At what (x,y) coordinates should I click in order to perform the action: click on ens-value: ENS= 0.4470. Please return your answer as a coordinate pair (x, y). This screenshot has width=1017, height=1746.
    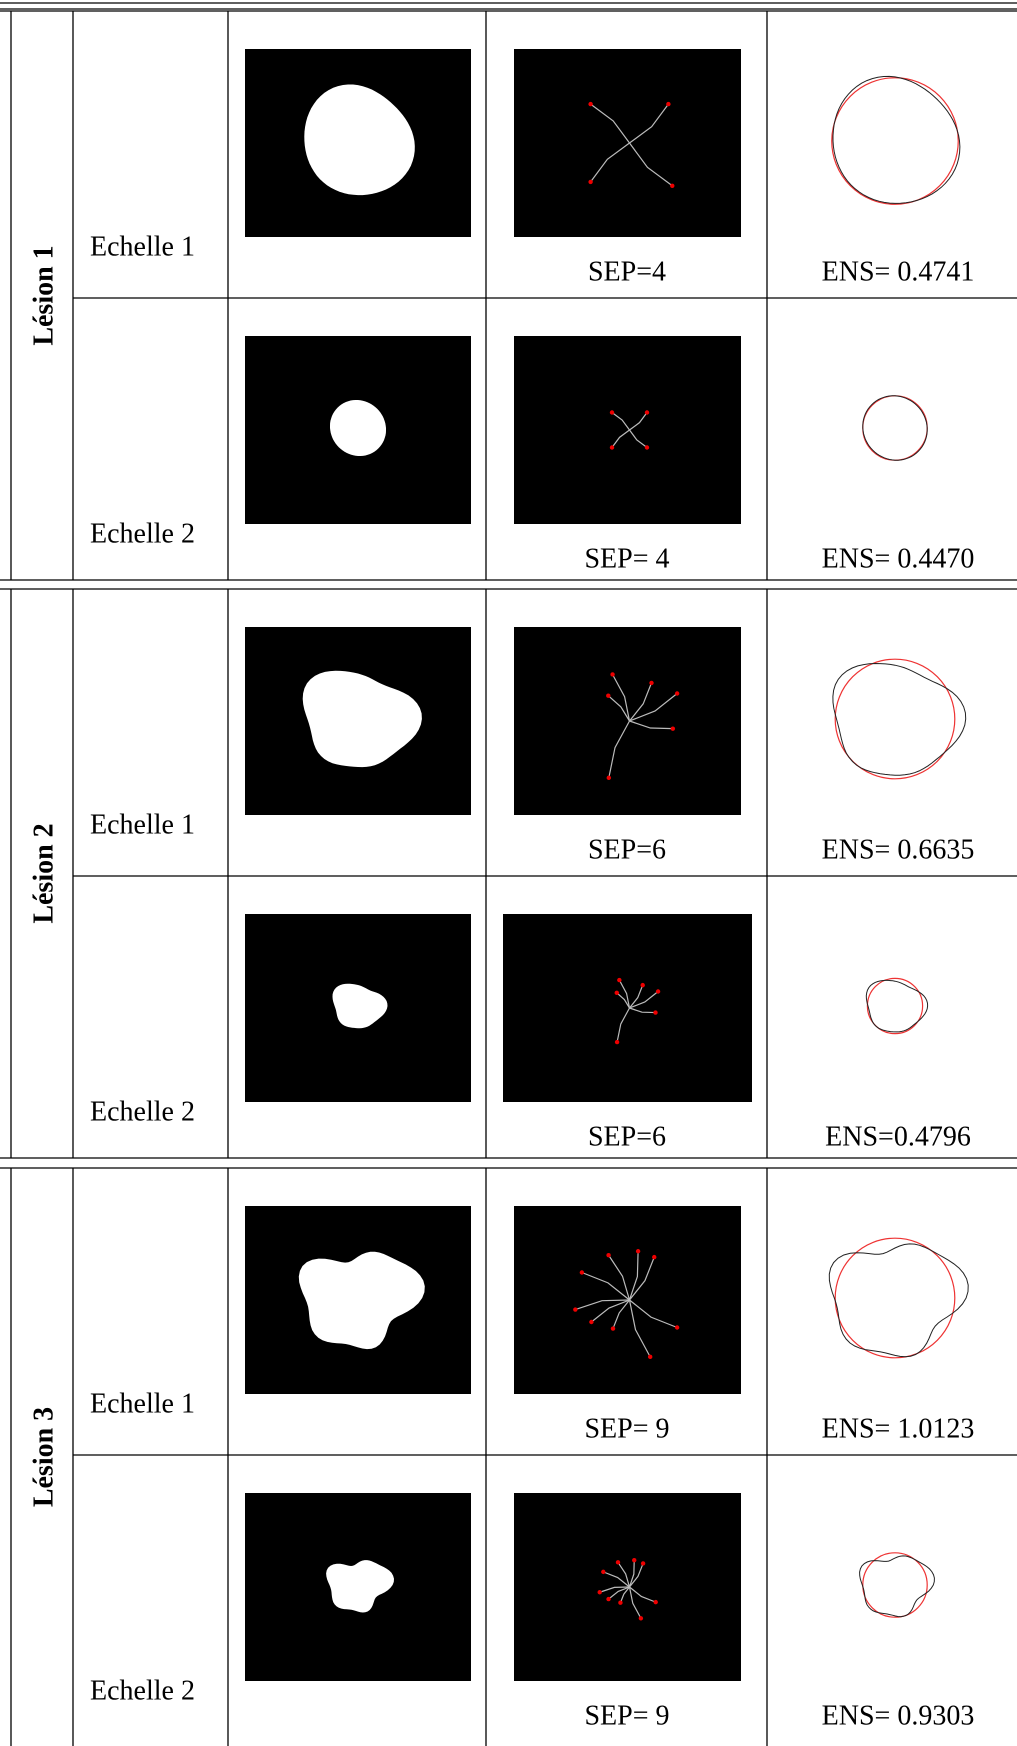
    Looking at the image, I should click on (898, 558).